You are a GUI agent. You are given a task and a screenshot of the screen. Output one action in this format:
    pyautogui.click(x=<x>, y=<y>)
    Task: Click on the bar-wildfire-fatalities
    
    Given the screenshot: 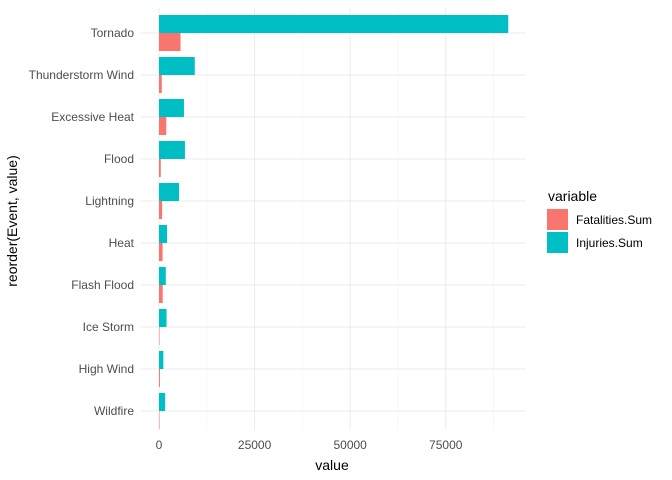 What is the action you would take?
    pyautogui.click(x=159, y=420)
    